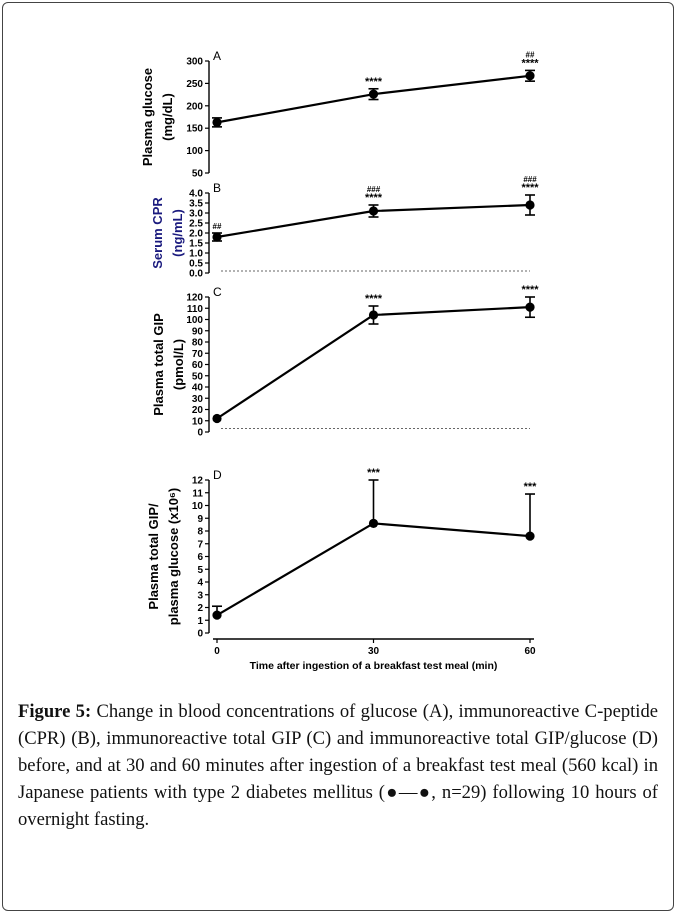 The height and width of the screenshot is (915, 678). I want to click on panel-b-y-title-line: (ng/mL), so click(177, 233).